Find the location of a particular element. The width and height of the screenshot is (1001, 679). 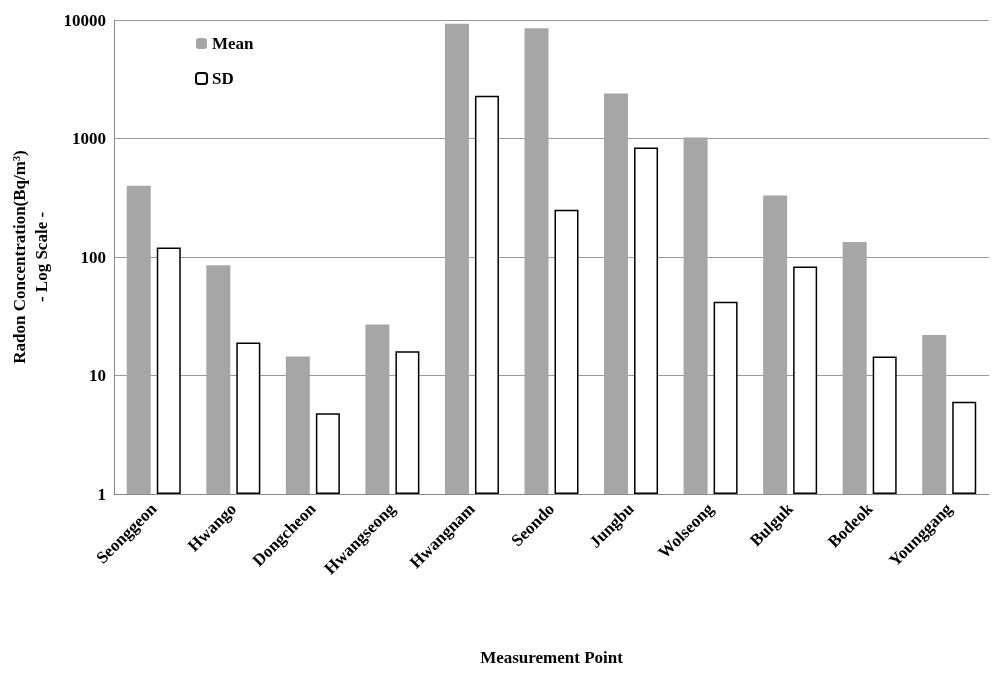

y-tick-label: 1 is located at coordinates (101, 494).